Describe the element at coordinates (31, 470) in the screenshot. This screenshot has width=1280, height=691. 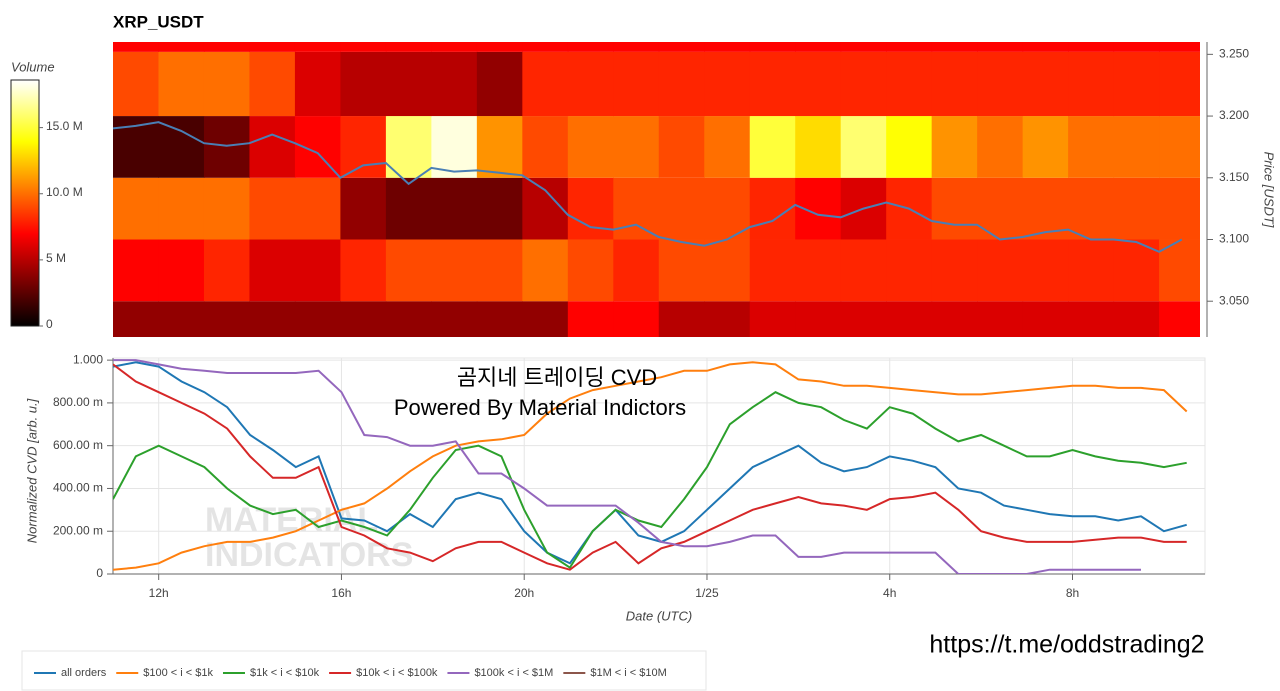
I see `y-axis-label: Normalized CVD [arb. u.]` at that location.